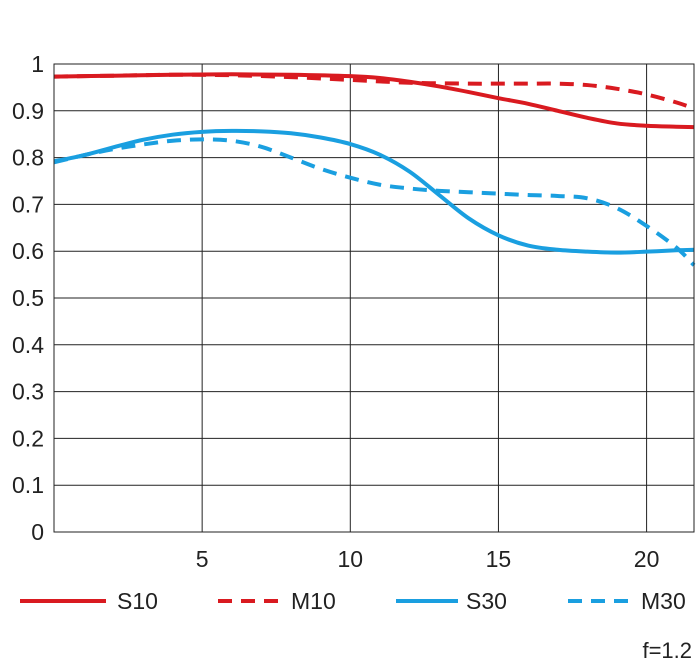 This screenshot has height=670, width=700. I want to click on y-tick-label: 0.8, so click(28, 158).